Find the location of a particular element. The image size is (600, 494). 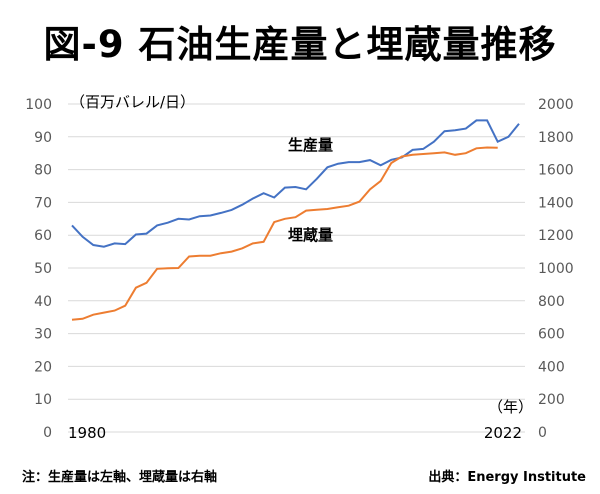

right-tick-label: 1600 is located at coordinates (556, 171).